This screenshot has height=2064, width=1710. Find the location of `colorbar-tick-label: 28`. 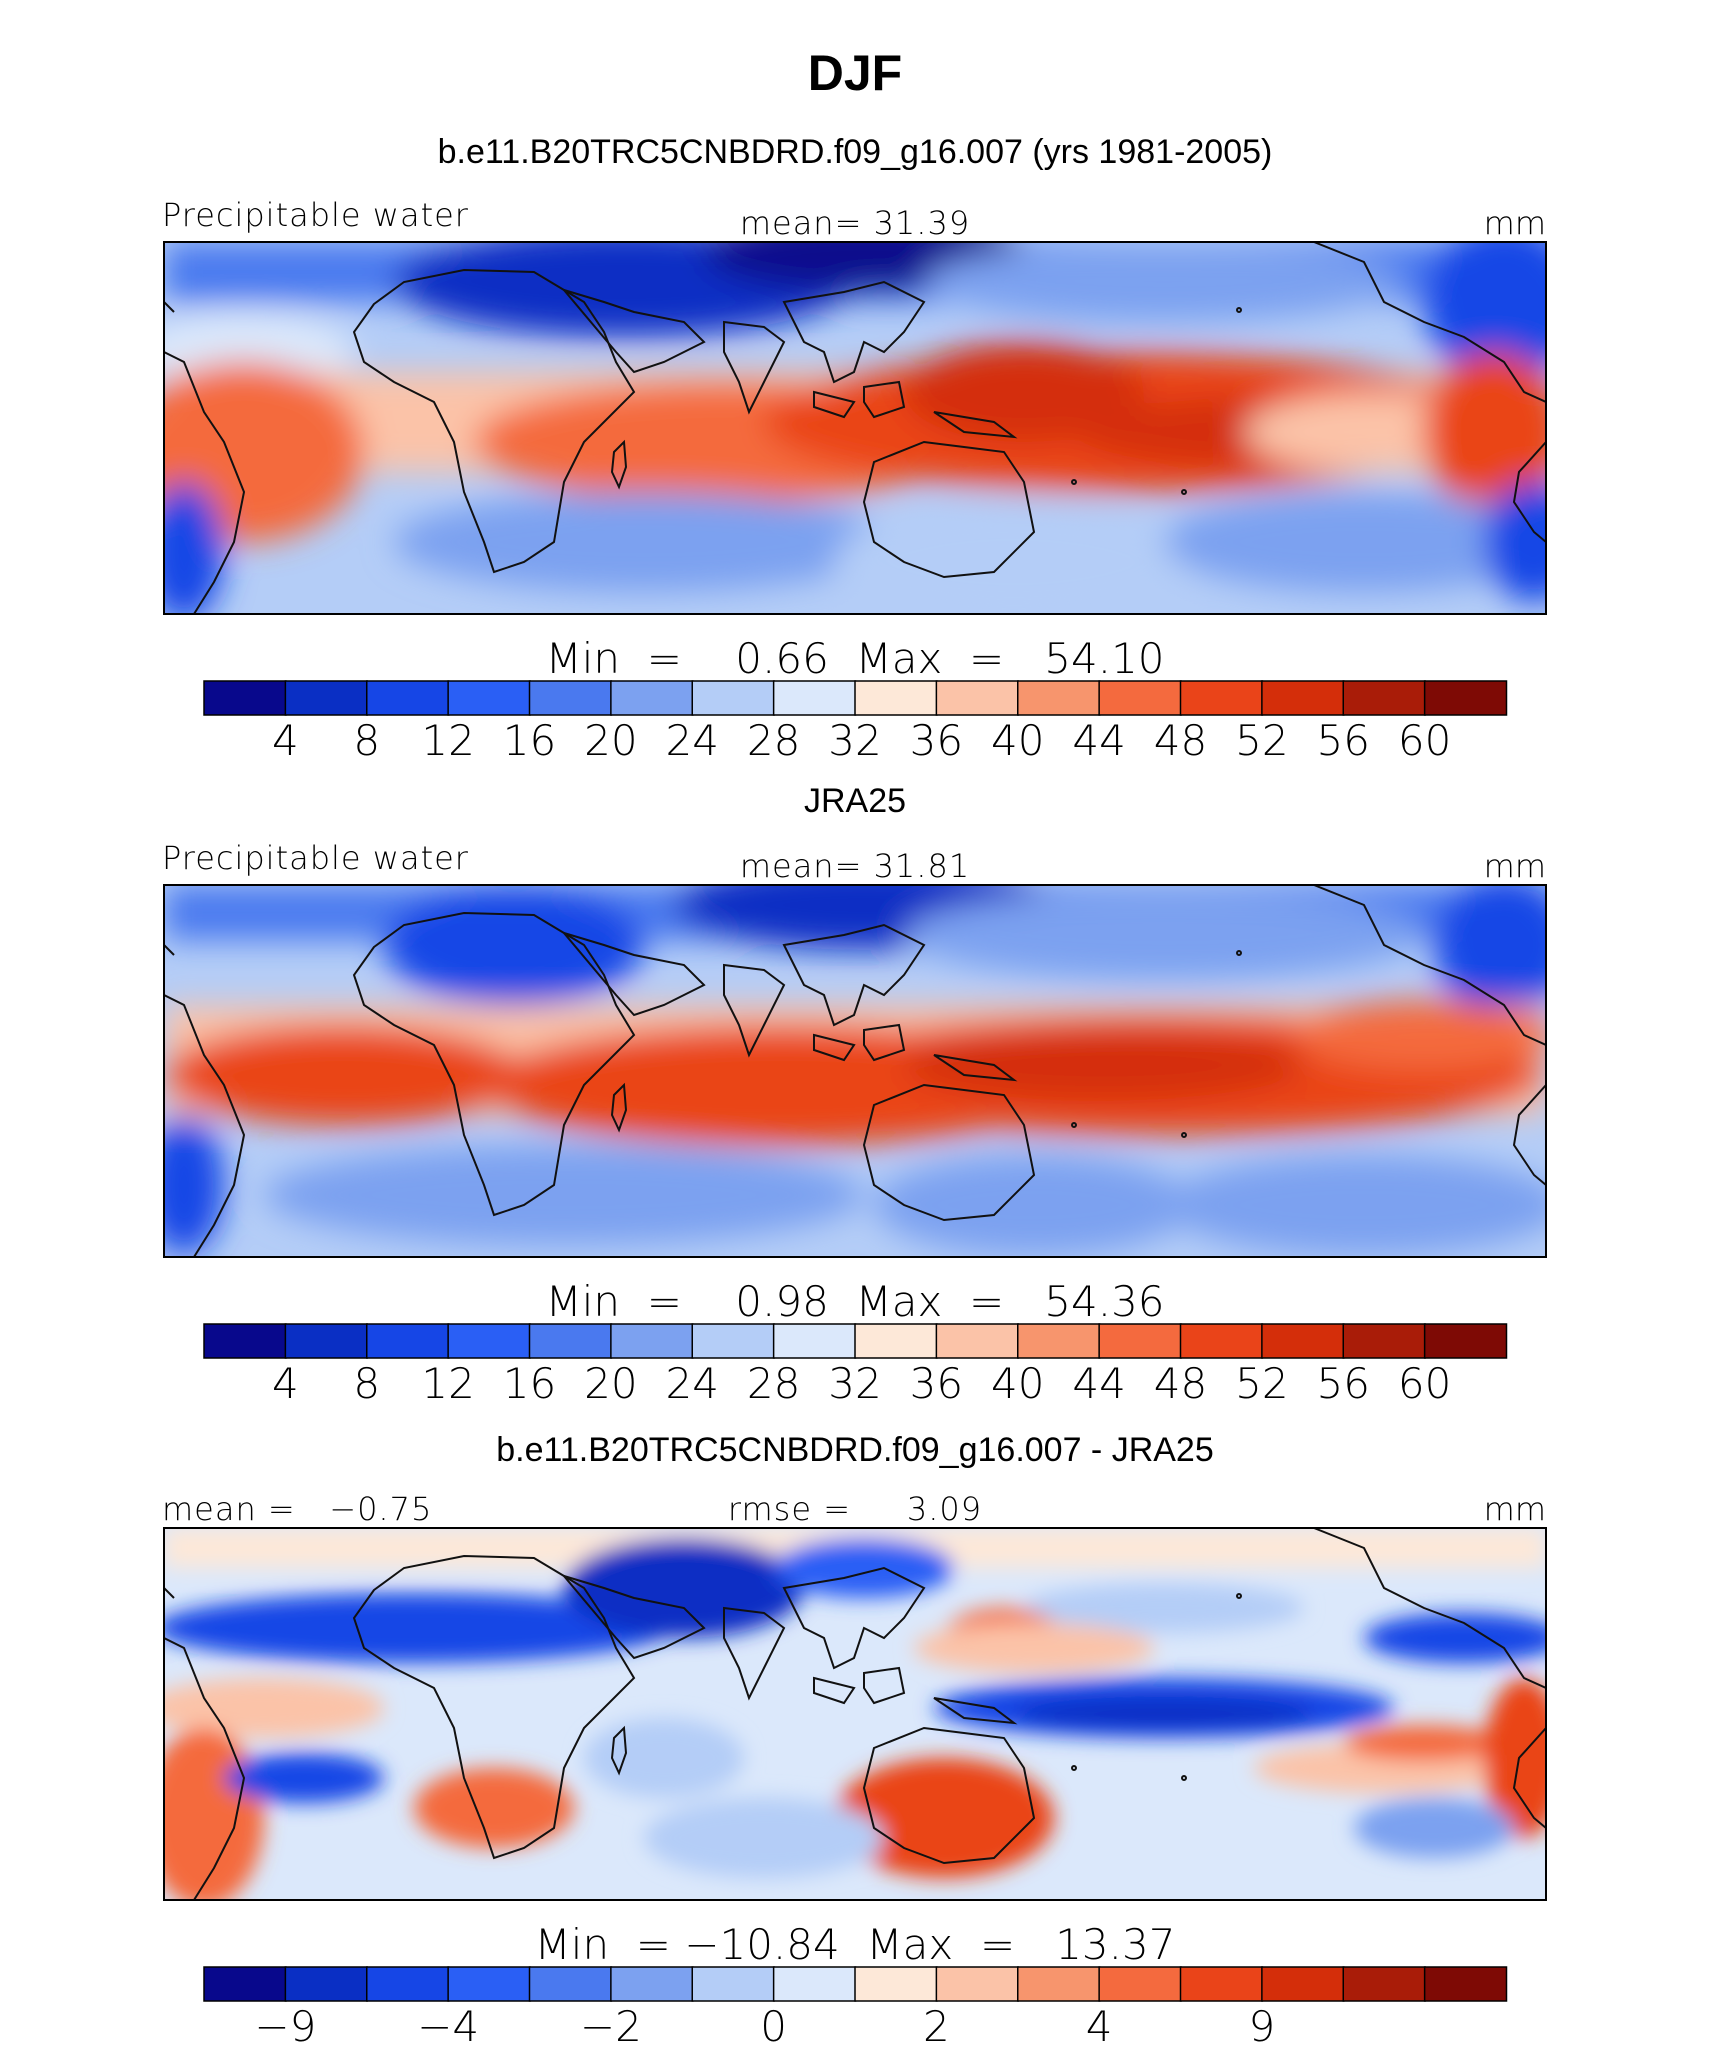

colorbar-tick-label: 28 is located at coordinates (773, 740).